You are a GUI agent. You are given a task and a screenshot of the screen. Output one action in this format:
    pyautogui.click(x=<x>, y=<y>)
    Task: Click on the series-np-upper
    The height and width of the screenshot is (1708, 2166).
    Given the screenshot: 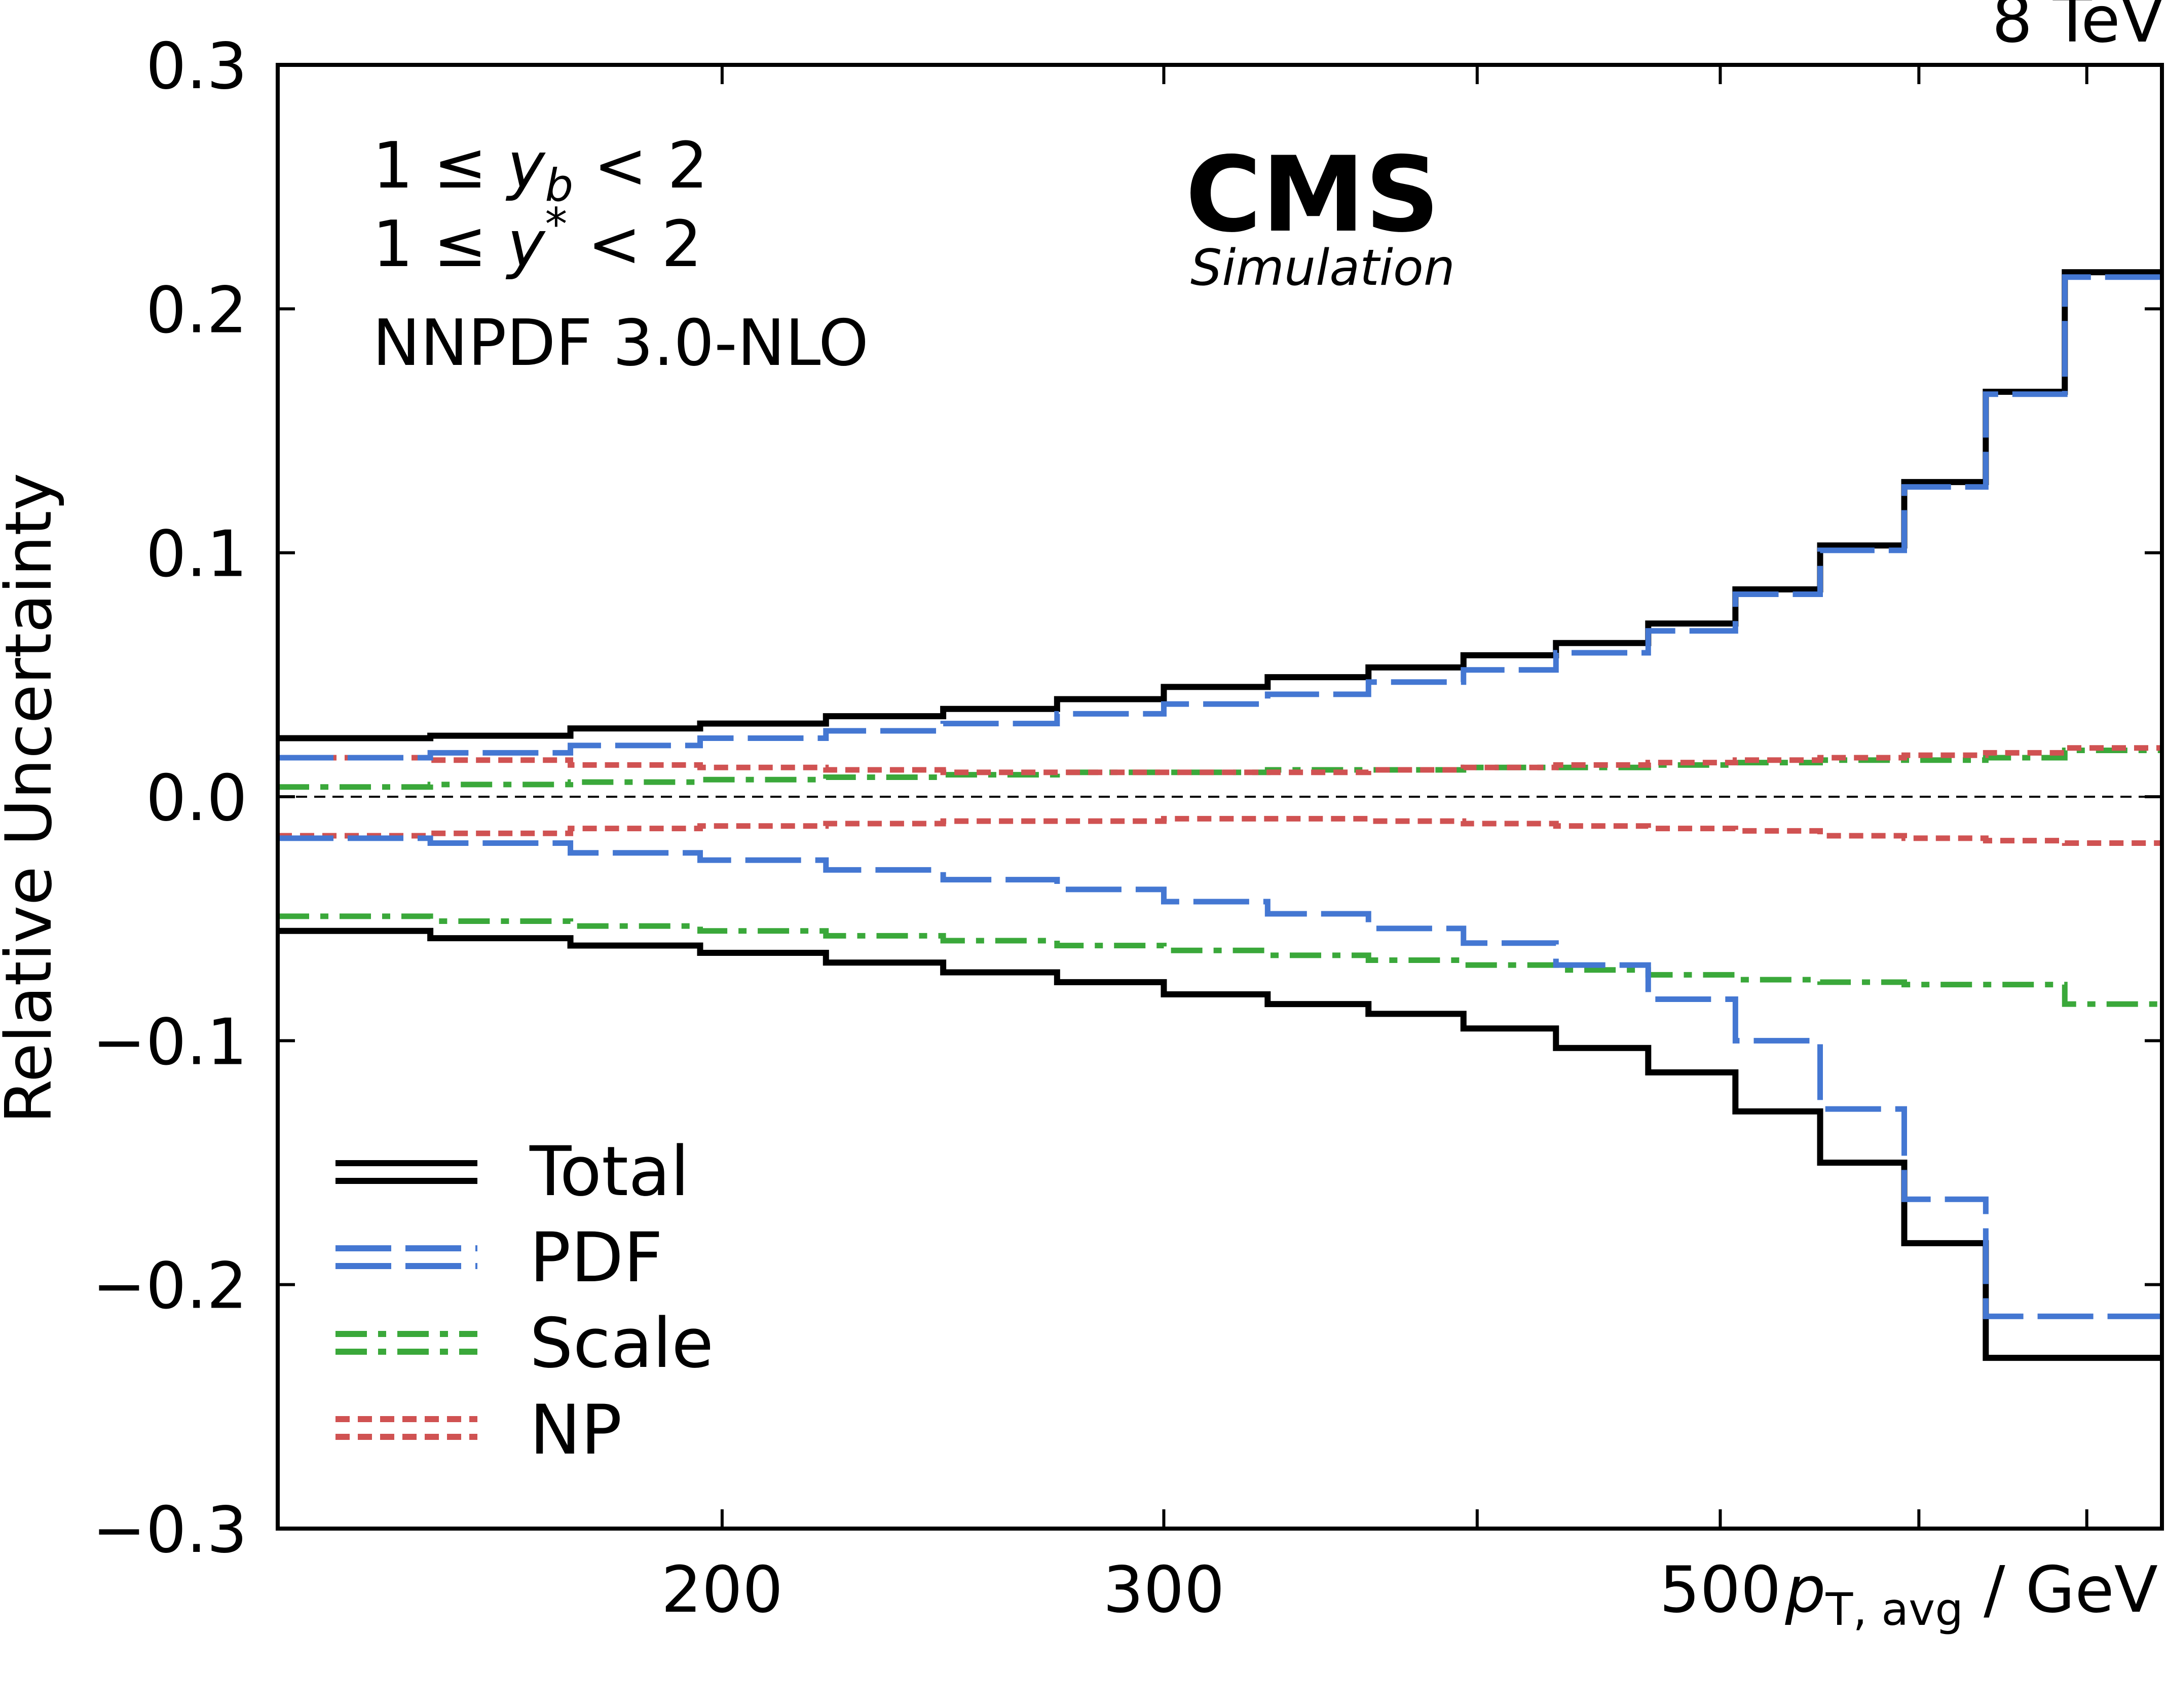 What is the action you would take?
    pyautogui.click(x=1220, y=760)
    